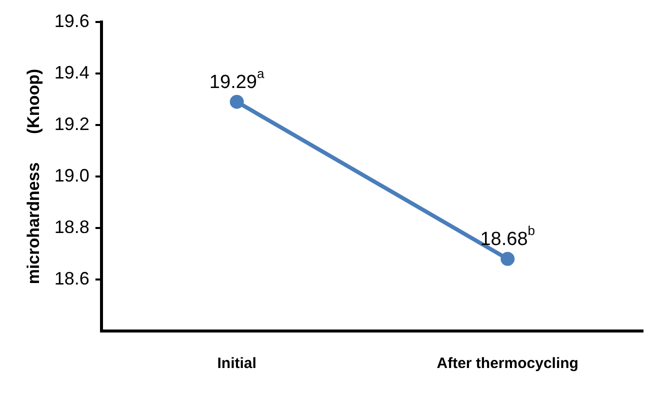 This screenshot has width=652, height=407. What do you see at coordinates (72, 72) in the screenshot?
I see `y-tick-label: 19.4` at bounding box center [72, 72].